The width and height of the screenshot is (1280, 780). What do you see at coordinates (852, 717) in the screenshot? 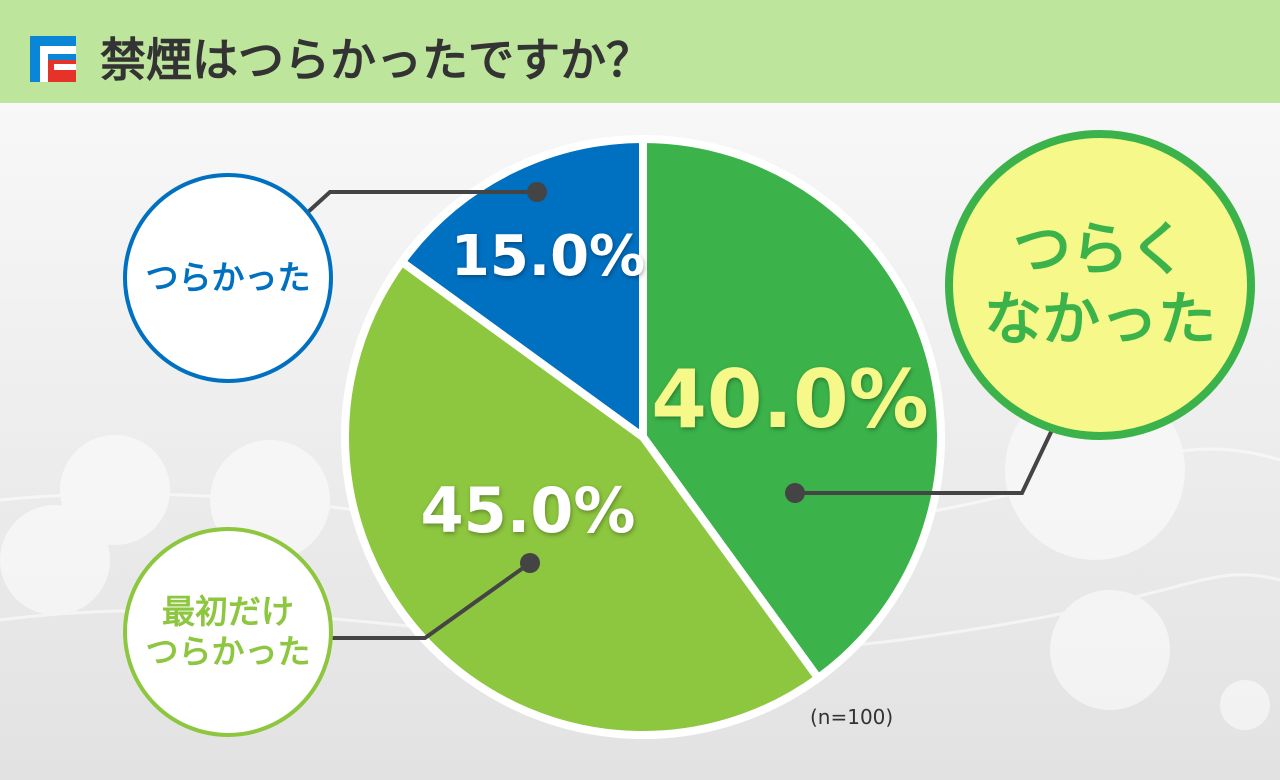
I see `sample-note: (n=100)` at bounding box center [852, 717].